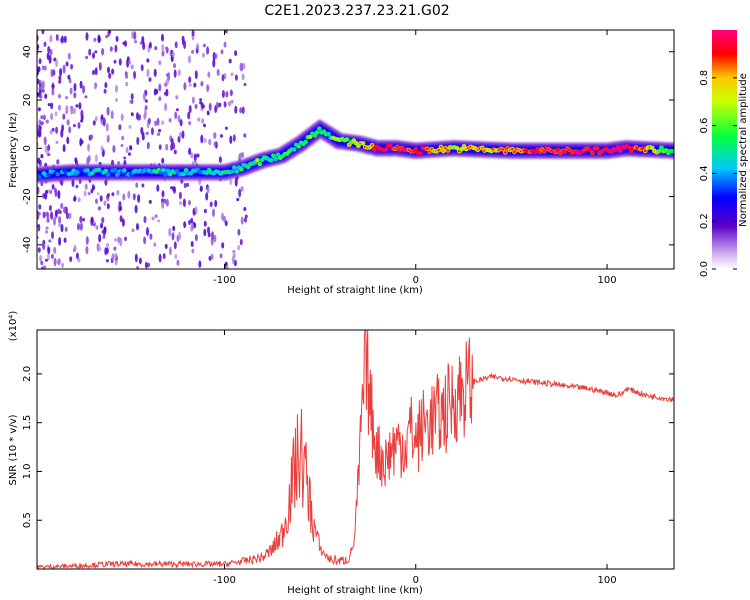 This screenshot has height=600, width=750. I want to click on y-tick-label: 1.5, so click(27, 423).